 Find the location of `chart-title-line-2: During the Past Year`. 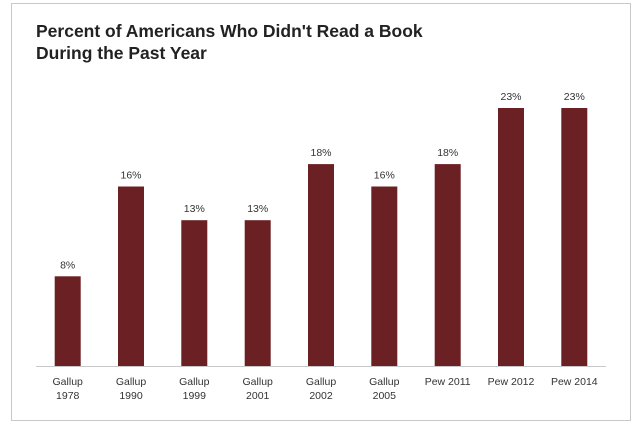

chart-title-line-2: During the Past Year is located at coordinates (121, 53).